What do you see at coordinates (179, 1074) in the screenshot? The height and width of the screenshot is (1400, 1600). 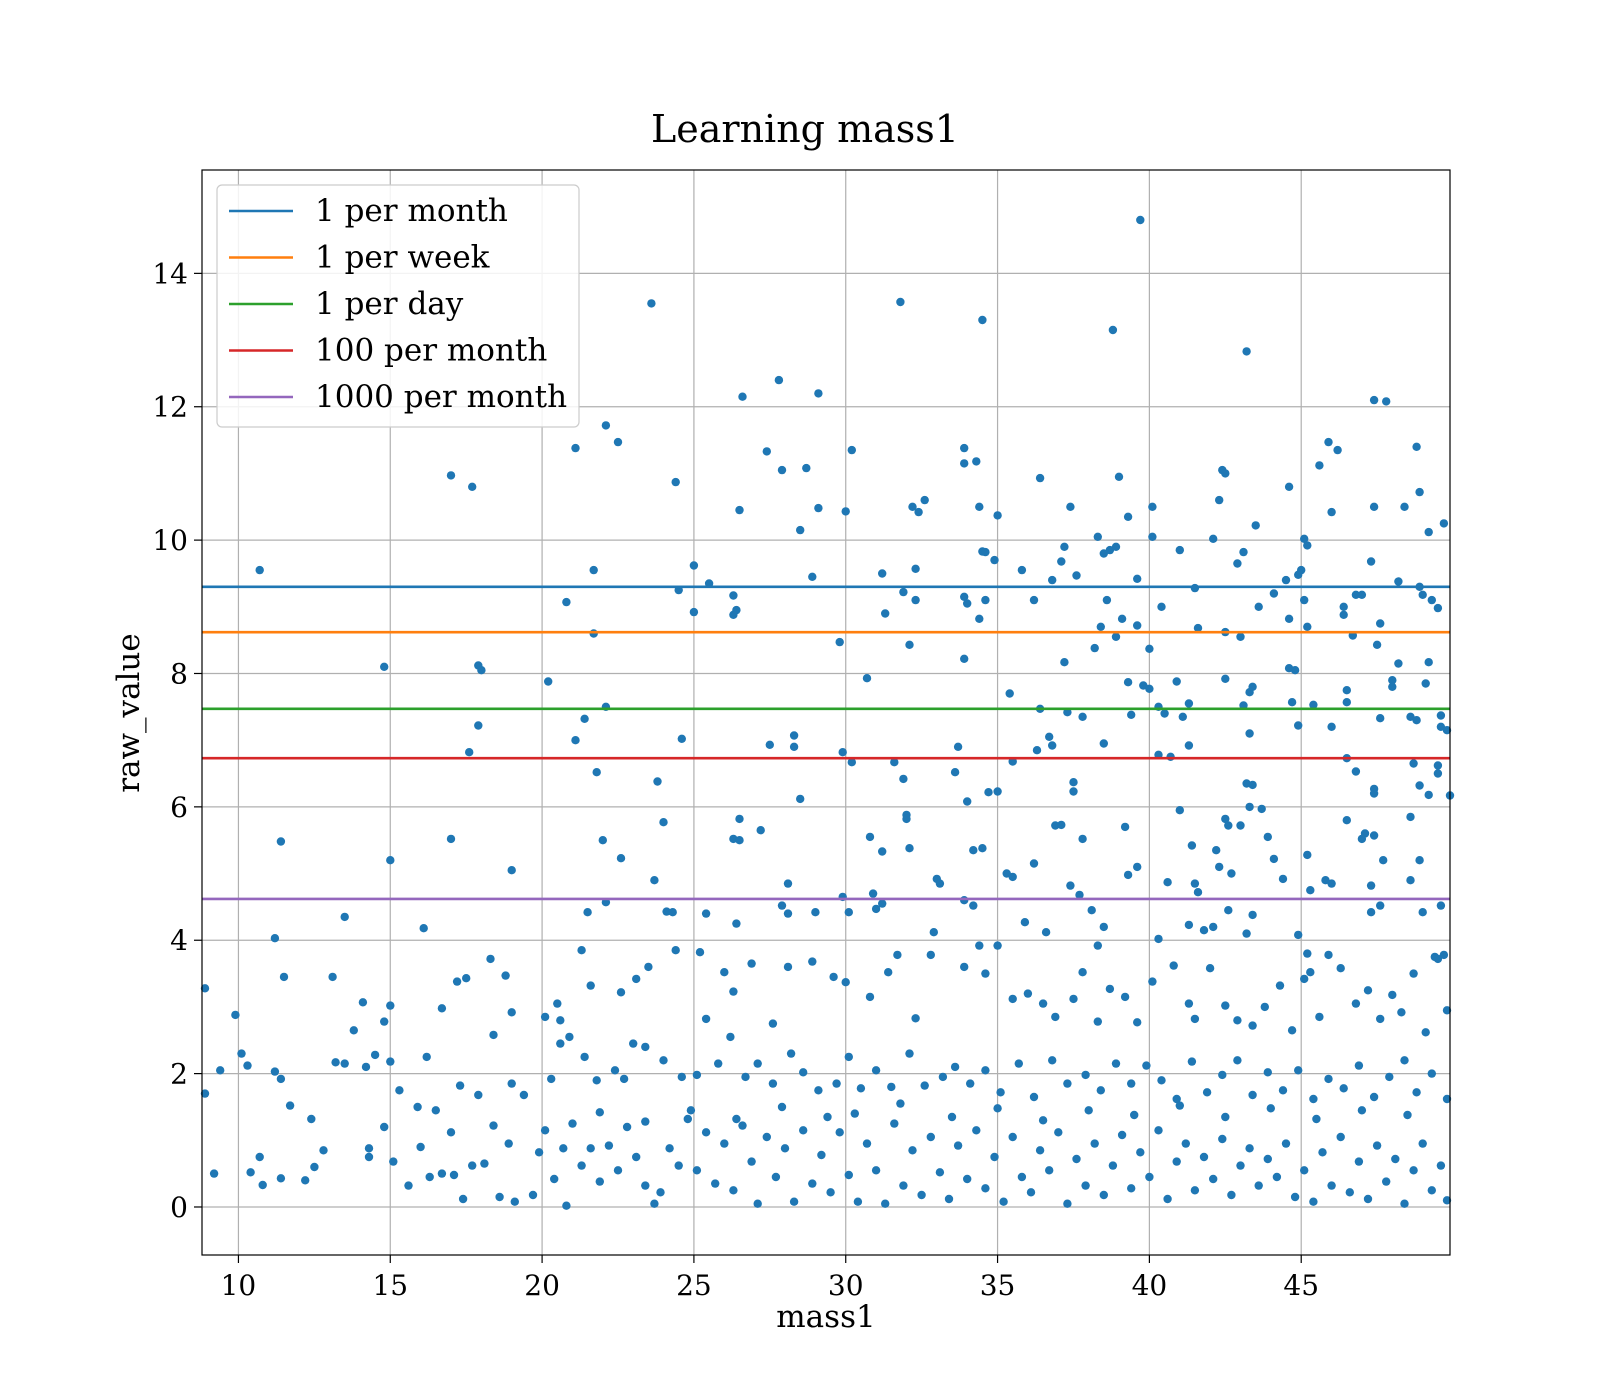 I see `y-tick-label: 2` at bounding box center [179, 1074].